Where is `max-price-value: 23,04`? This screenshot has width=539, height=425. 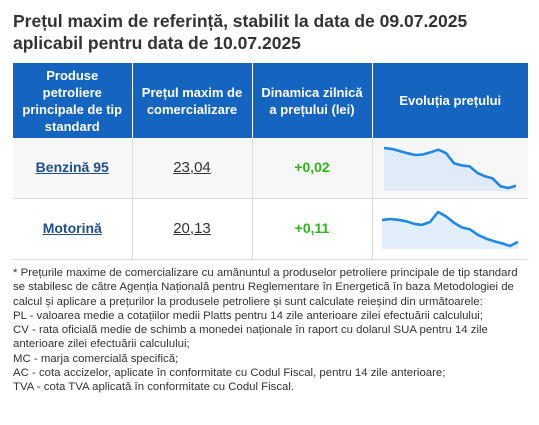
max-price-value: 23,04 is located at coordinates (192, 167).